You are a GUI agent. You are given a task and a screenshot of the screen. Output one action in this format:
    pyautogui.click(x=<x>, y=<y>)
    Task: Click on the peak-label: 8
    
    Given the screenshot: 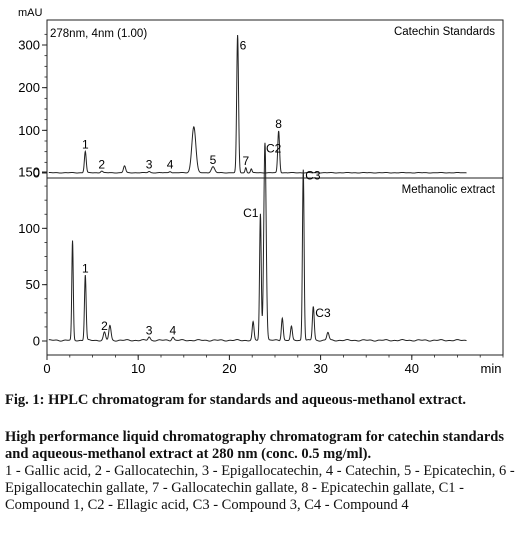 What is the action you would take?
    pyautogui.click(x=278, y=124)
    